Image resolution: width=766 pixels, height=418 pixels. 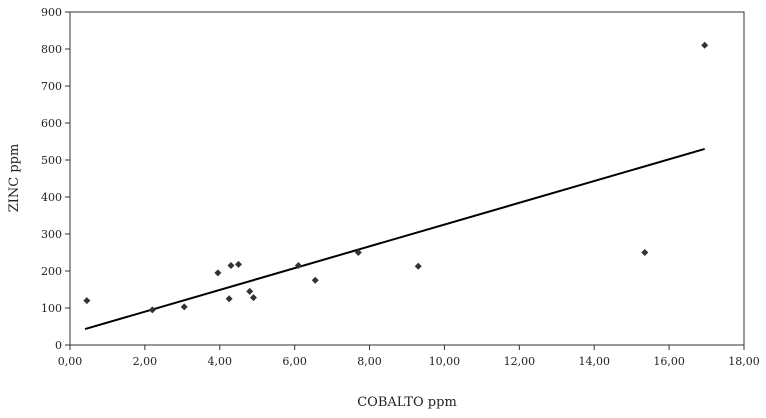 I want to click on x-axis-title: COBALTO ppm, so click(x=407, y=402).